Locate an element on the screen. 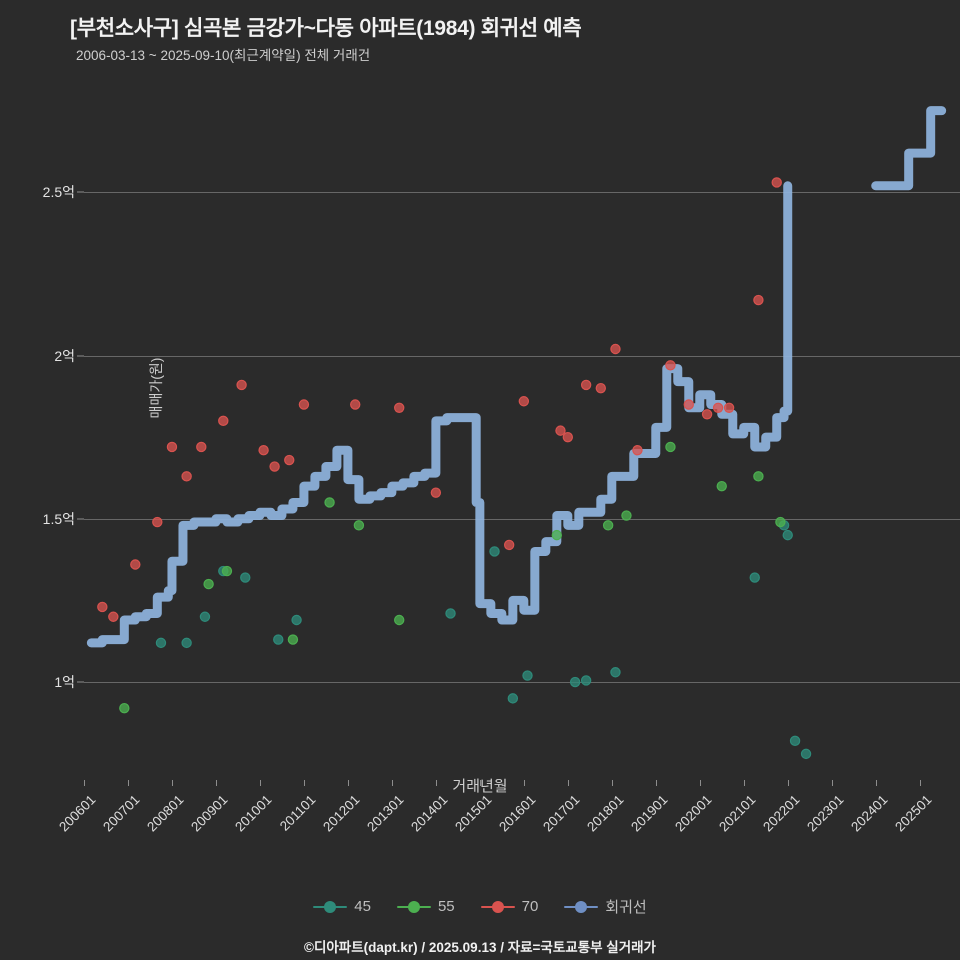 This screenshot has height=960, width=960. x-axis-title: 거래년월 is located at coordinates (480, 786).